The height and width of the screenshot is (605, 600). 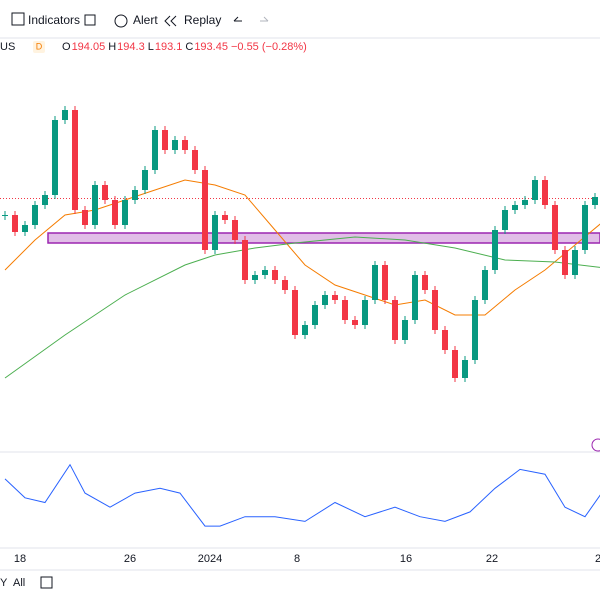 I want to click on ohlc-legend: O 194.05 H 194.3 L 193.1 C 193.45 −0.55 (−0.28%), so click(x=184, y=47).